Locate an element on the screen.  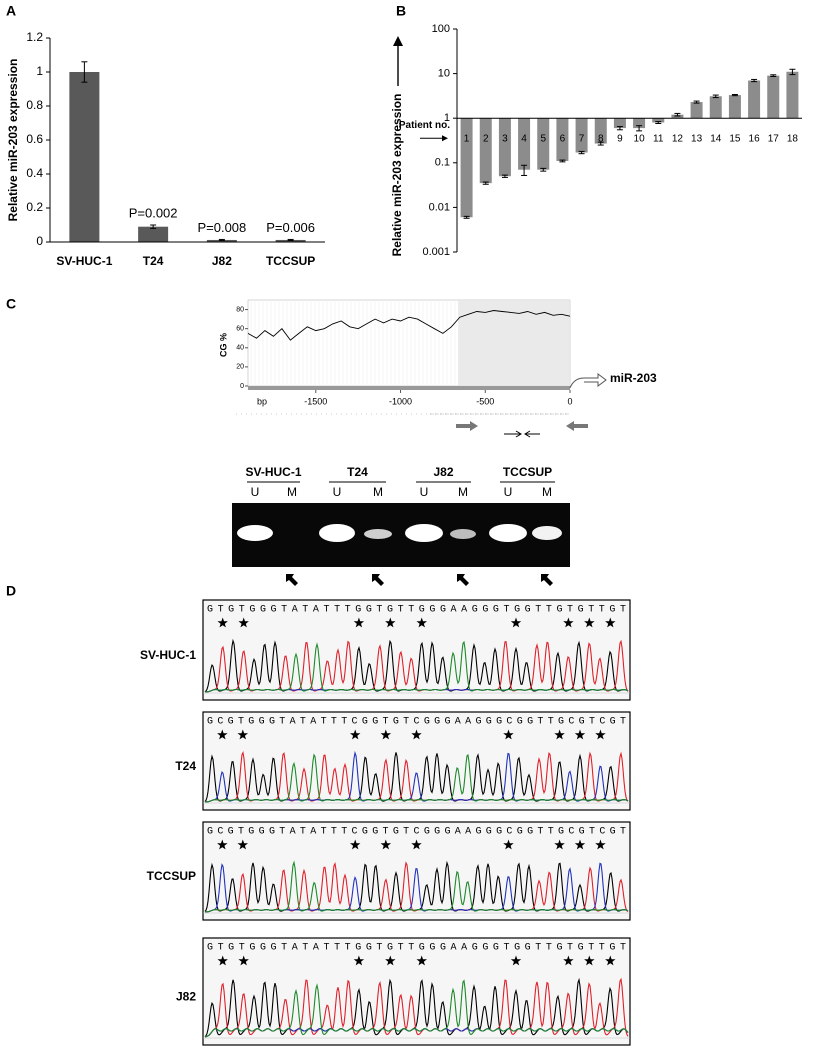
x-tick-label: 14 is located at coordinates (716, 139).